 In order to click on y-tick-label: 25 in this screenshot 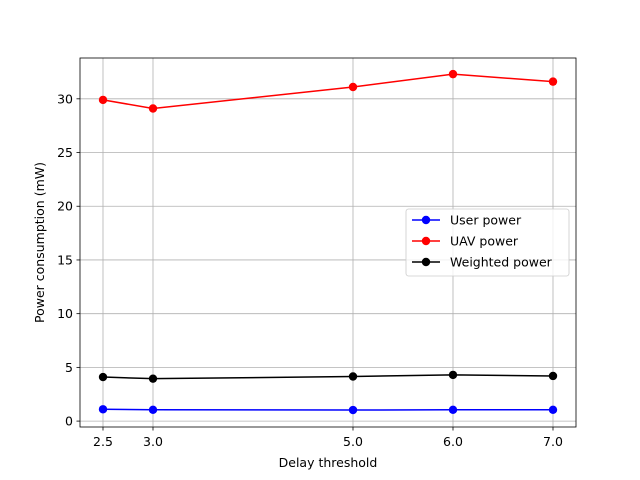, I will do `click(65, 152)`.